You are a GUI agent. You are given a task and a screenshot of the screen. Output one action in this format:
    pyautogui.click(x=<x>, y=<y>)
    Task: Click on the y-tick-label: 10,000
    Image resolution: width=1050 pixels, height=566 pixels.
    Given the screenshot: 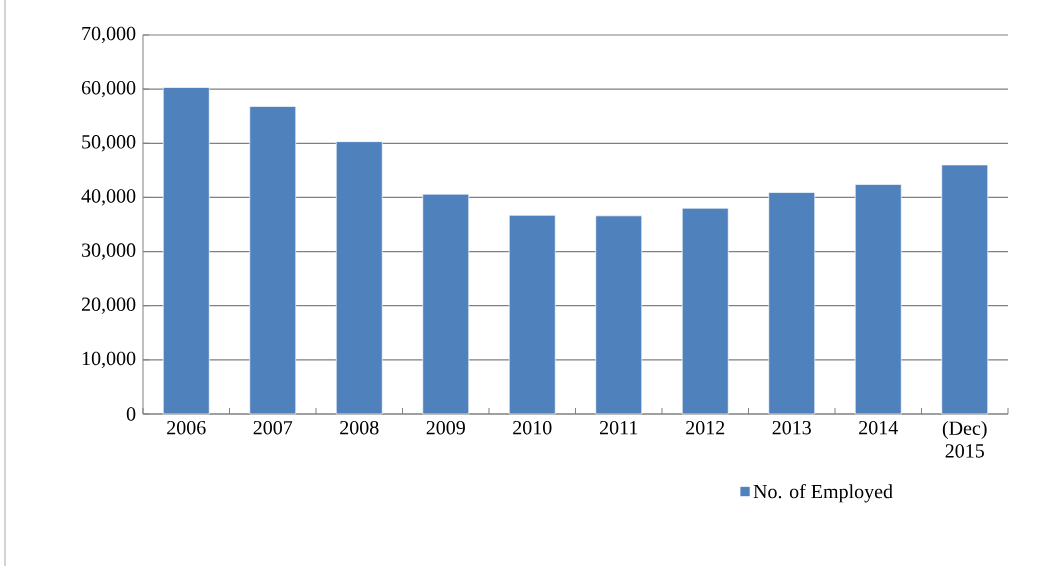 What is the action you would take?
    pyautogui.click(x=109, y=360)
    